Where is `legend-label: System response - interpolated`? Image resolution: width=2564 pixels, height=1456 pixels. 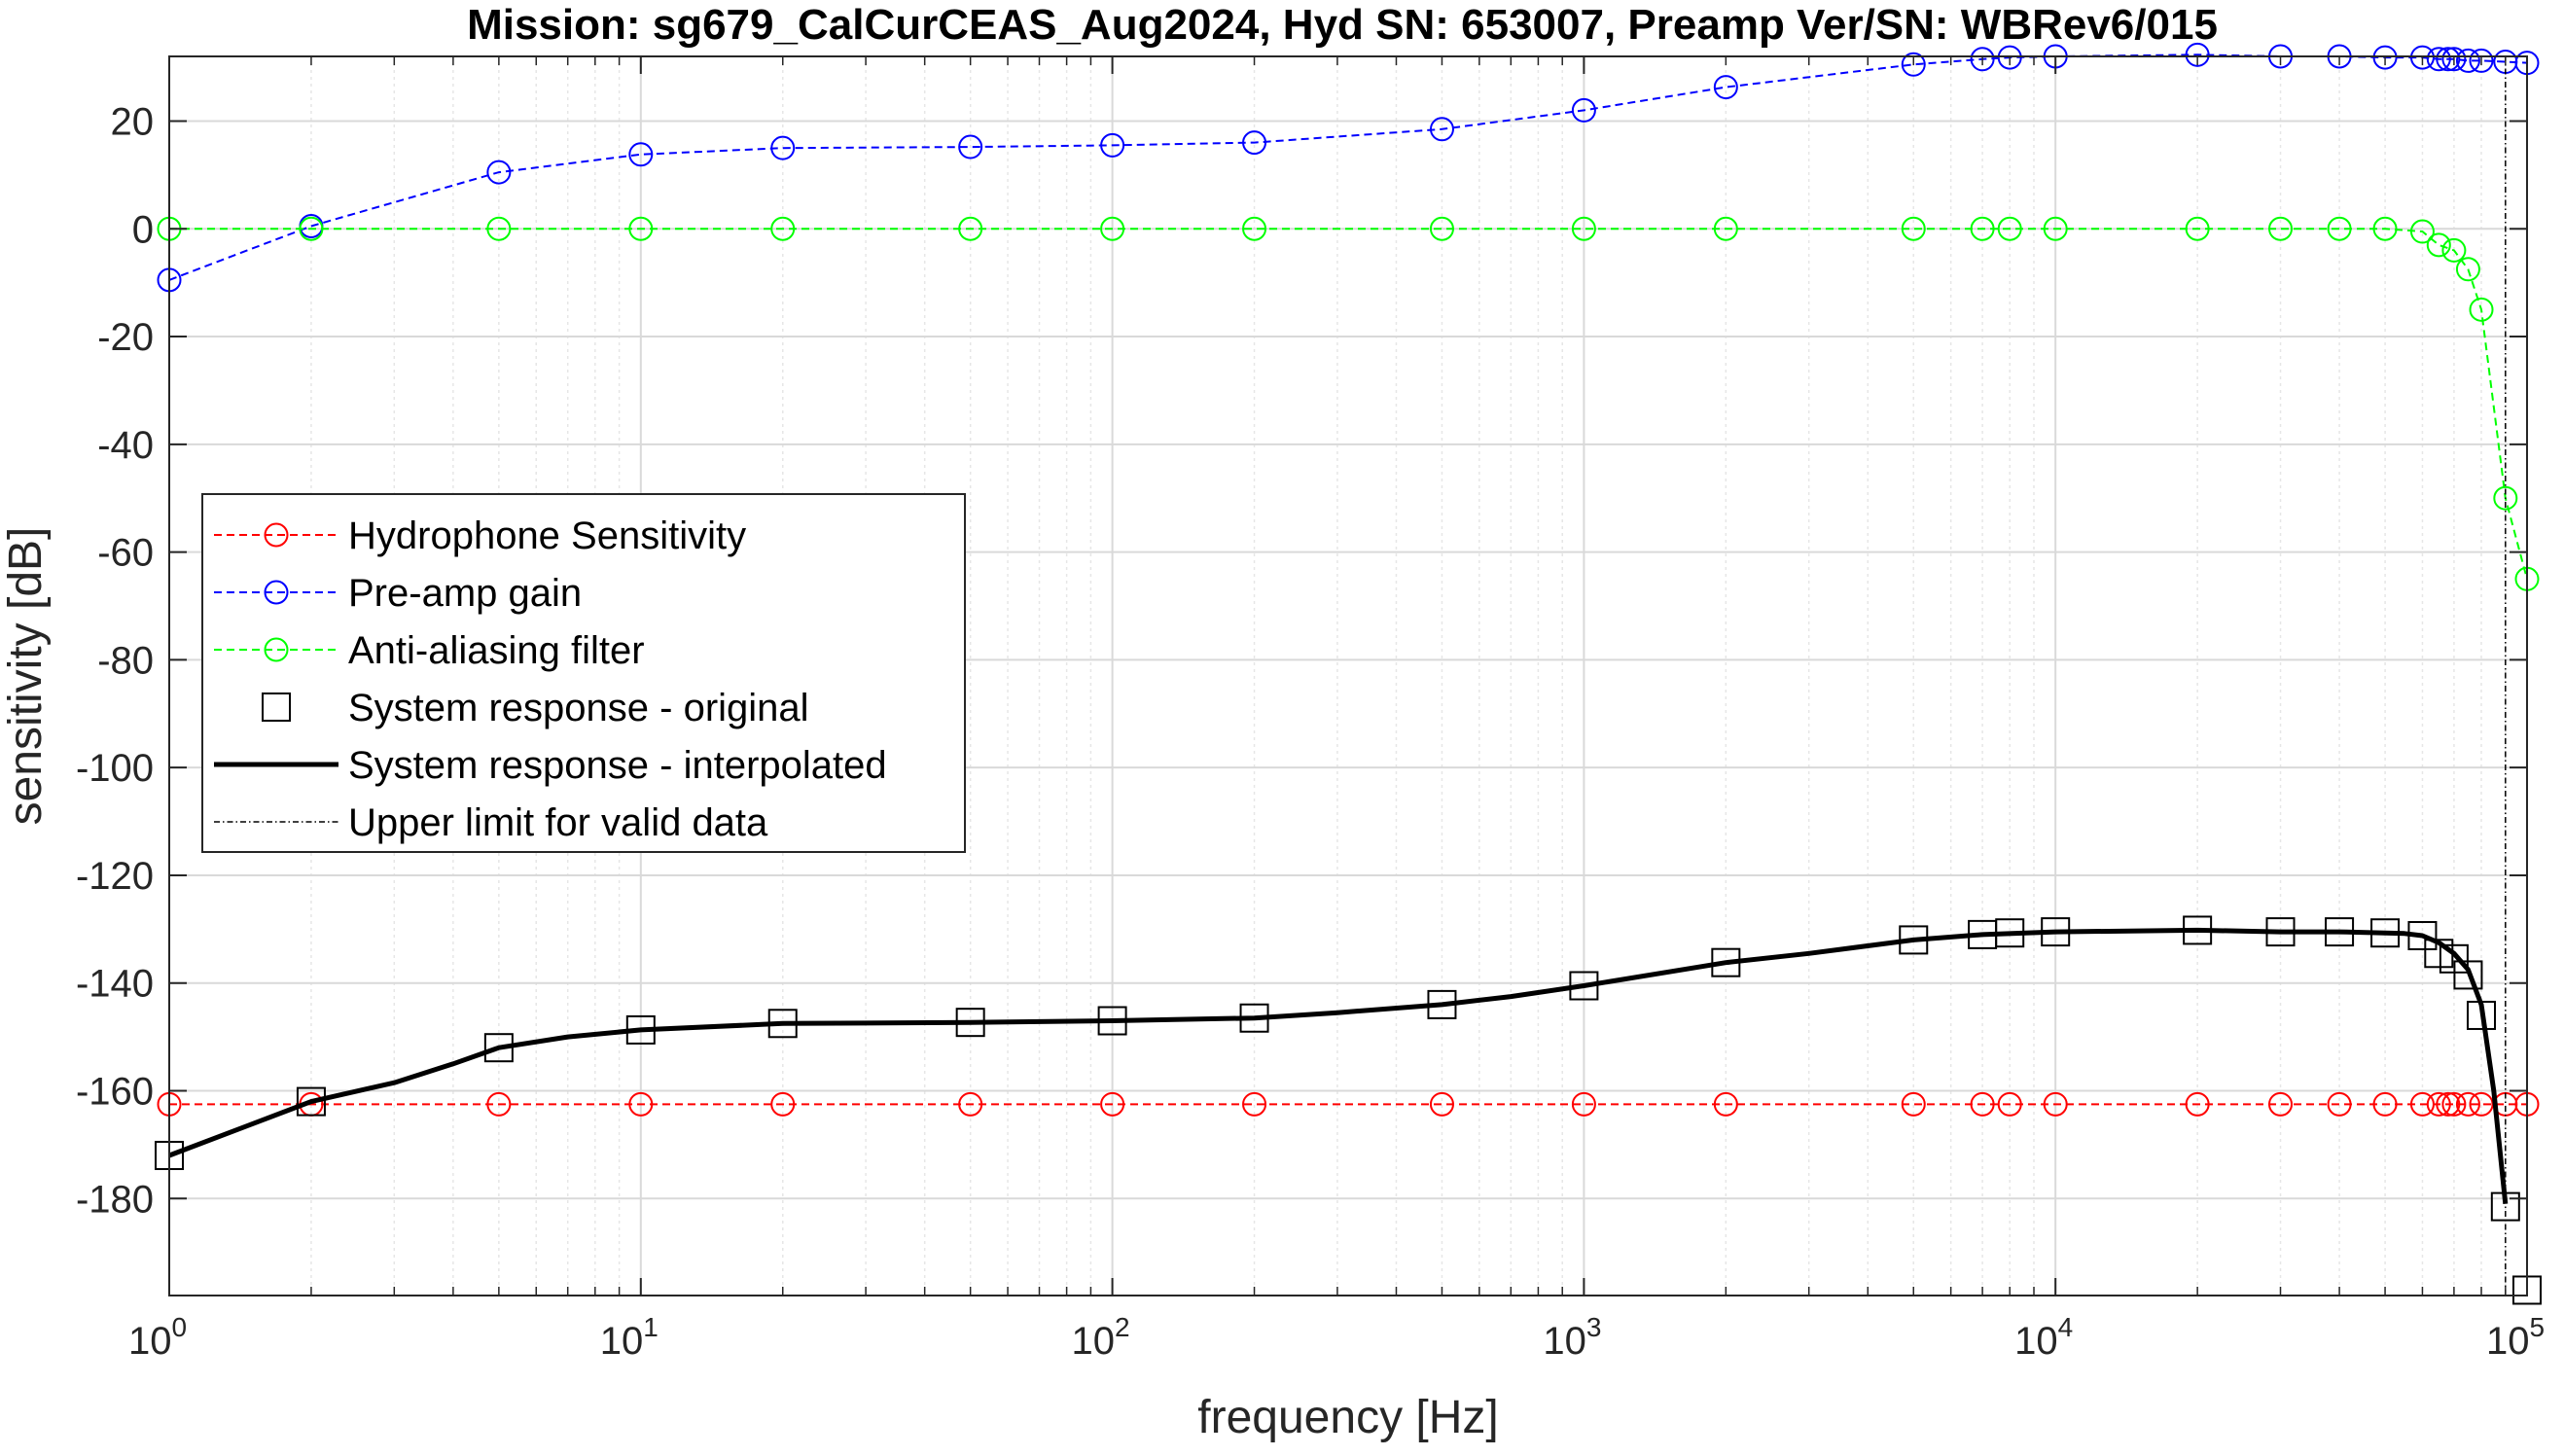
legend-label: System response - interpolated is located at coordinates (618, 765).